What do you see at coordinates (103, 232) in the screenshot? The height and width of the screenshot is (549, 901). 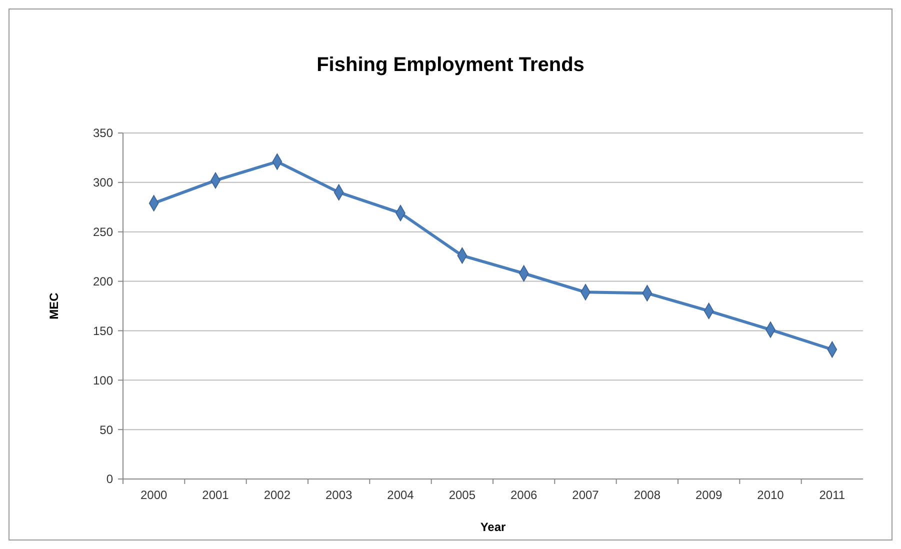 I see `y-tick-label: 250` at bounding box center [103, 232].